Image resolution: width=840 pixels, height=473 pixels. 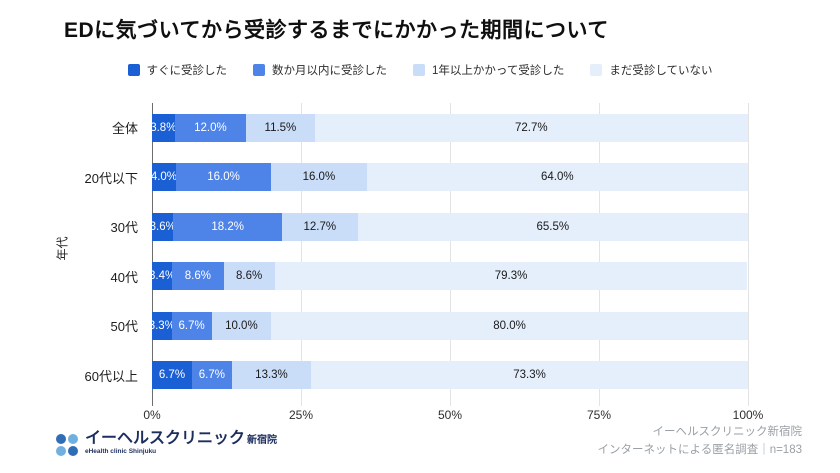 What do you see at coordinates (336, 30) in the screenshot?
I see `page-title: EDに気づいてから受診するまでにかかった期間について` at bounding box center [336, 30].